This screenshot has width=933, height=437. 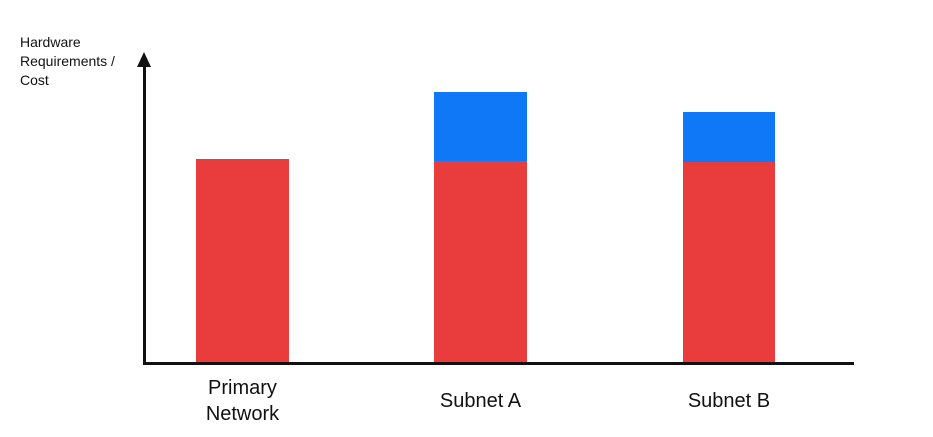 I want to click on bar-subnet-b, so click(x=729, y=237).